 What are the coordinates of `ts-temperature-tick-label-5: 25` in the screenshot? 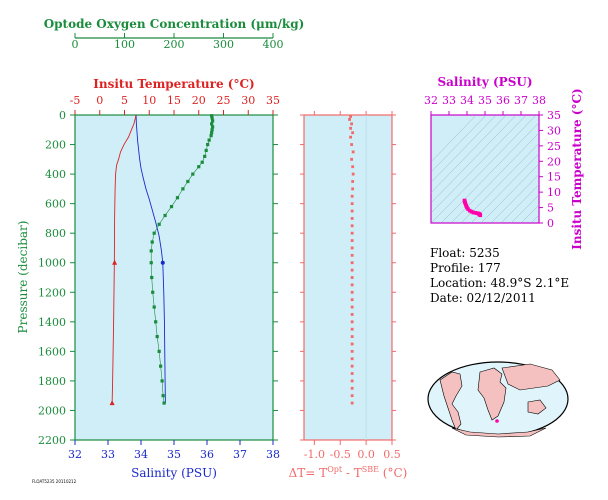 It's located at (554, 146).